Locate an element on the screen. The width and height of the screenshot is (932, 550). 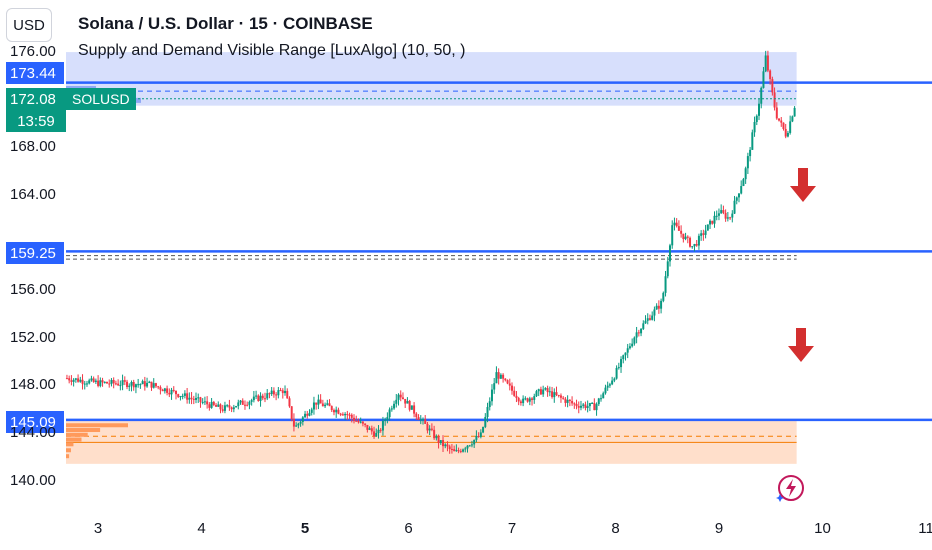
supply-zone is located at coordinates (431, 79).